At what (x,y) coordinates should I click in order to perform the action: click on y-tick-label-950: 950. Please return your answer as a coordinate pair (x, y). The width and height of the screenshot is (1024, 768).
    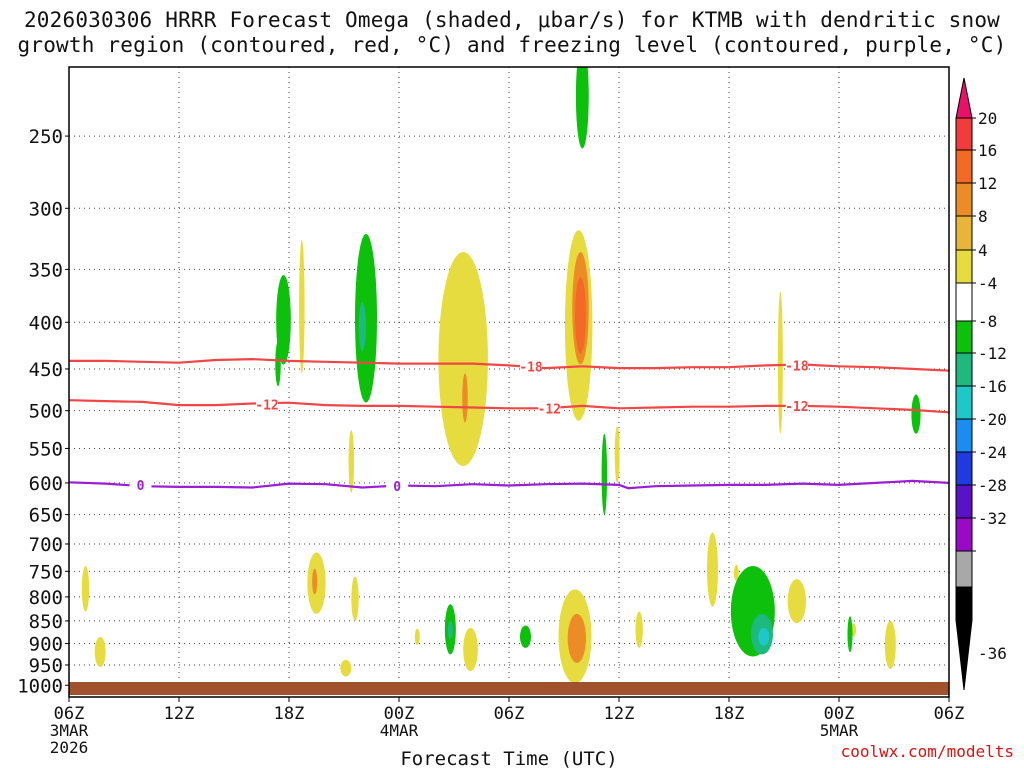
    Looking at the image, I should click on (46, 666).